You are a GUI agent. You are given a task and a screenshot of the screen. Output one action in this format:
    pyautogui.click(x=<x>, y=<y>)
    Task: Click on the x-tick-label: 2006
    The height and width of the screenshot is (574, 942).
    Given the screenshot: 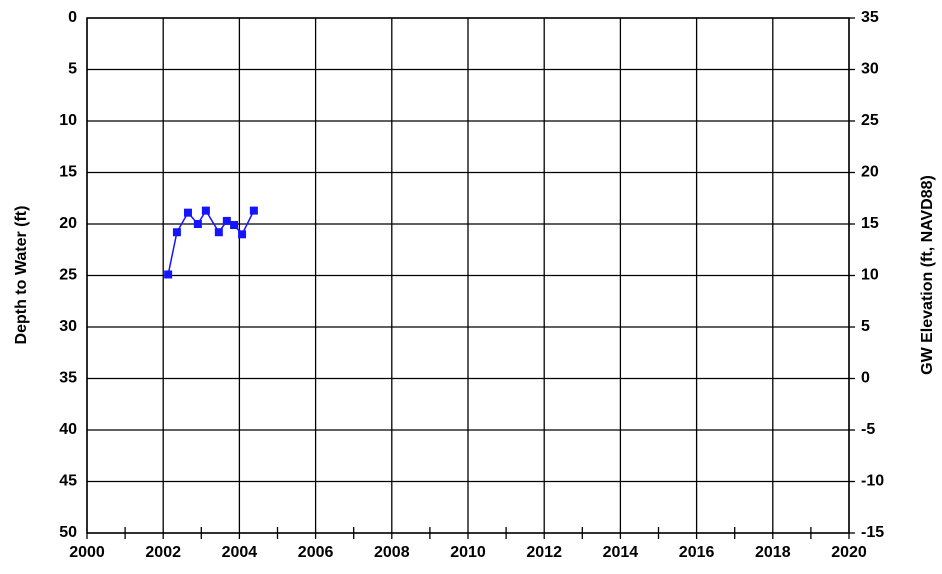 What is the action you would take?
    pyautogui.click(x=316, y=552)
    